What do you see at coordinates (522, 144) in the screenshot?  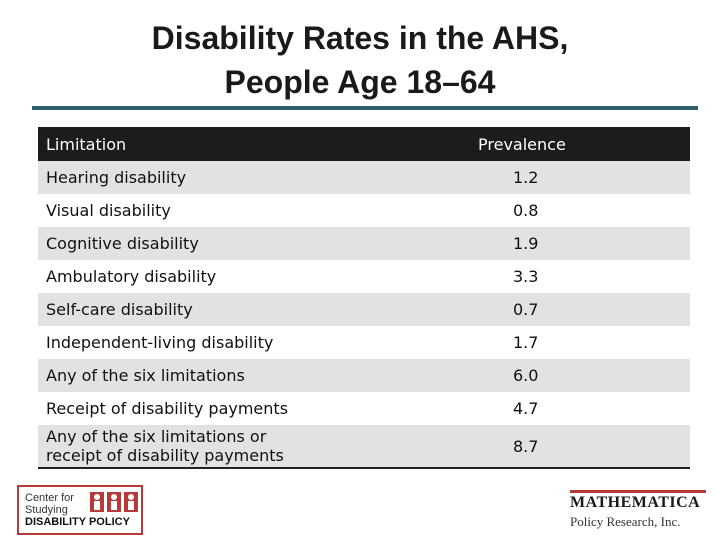 I see `column-header-prevalence-label: Prevalence` at bounding box center [522, 144].